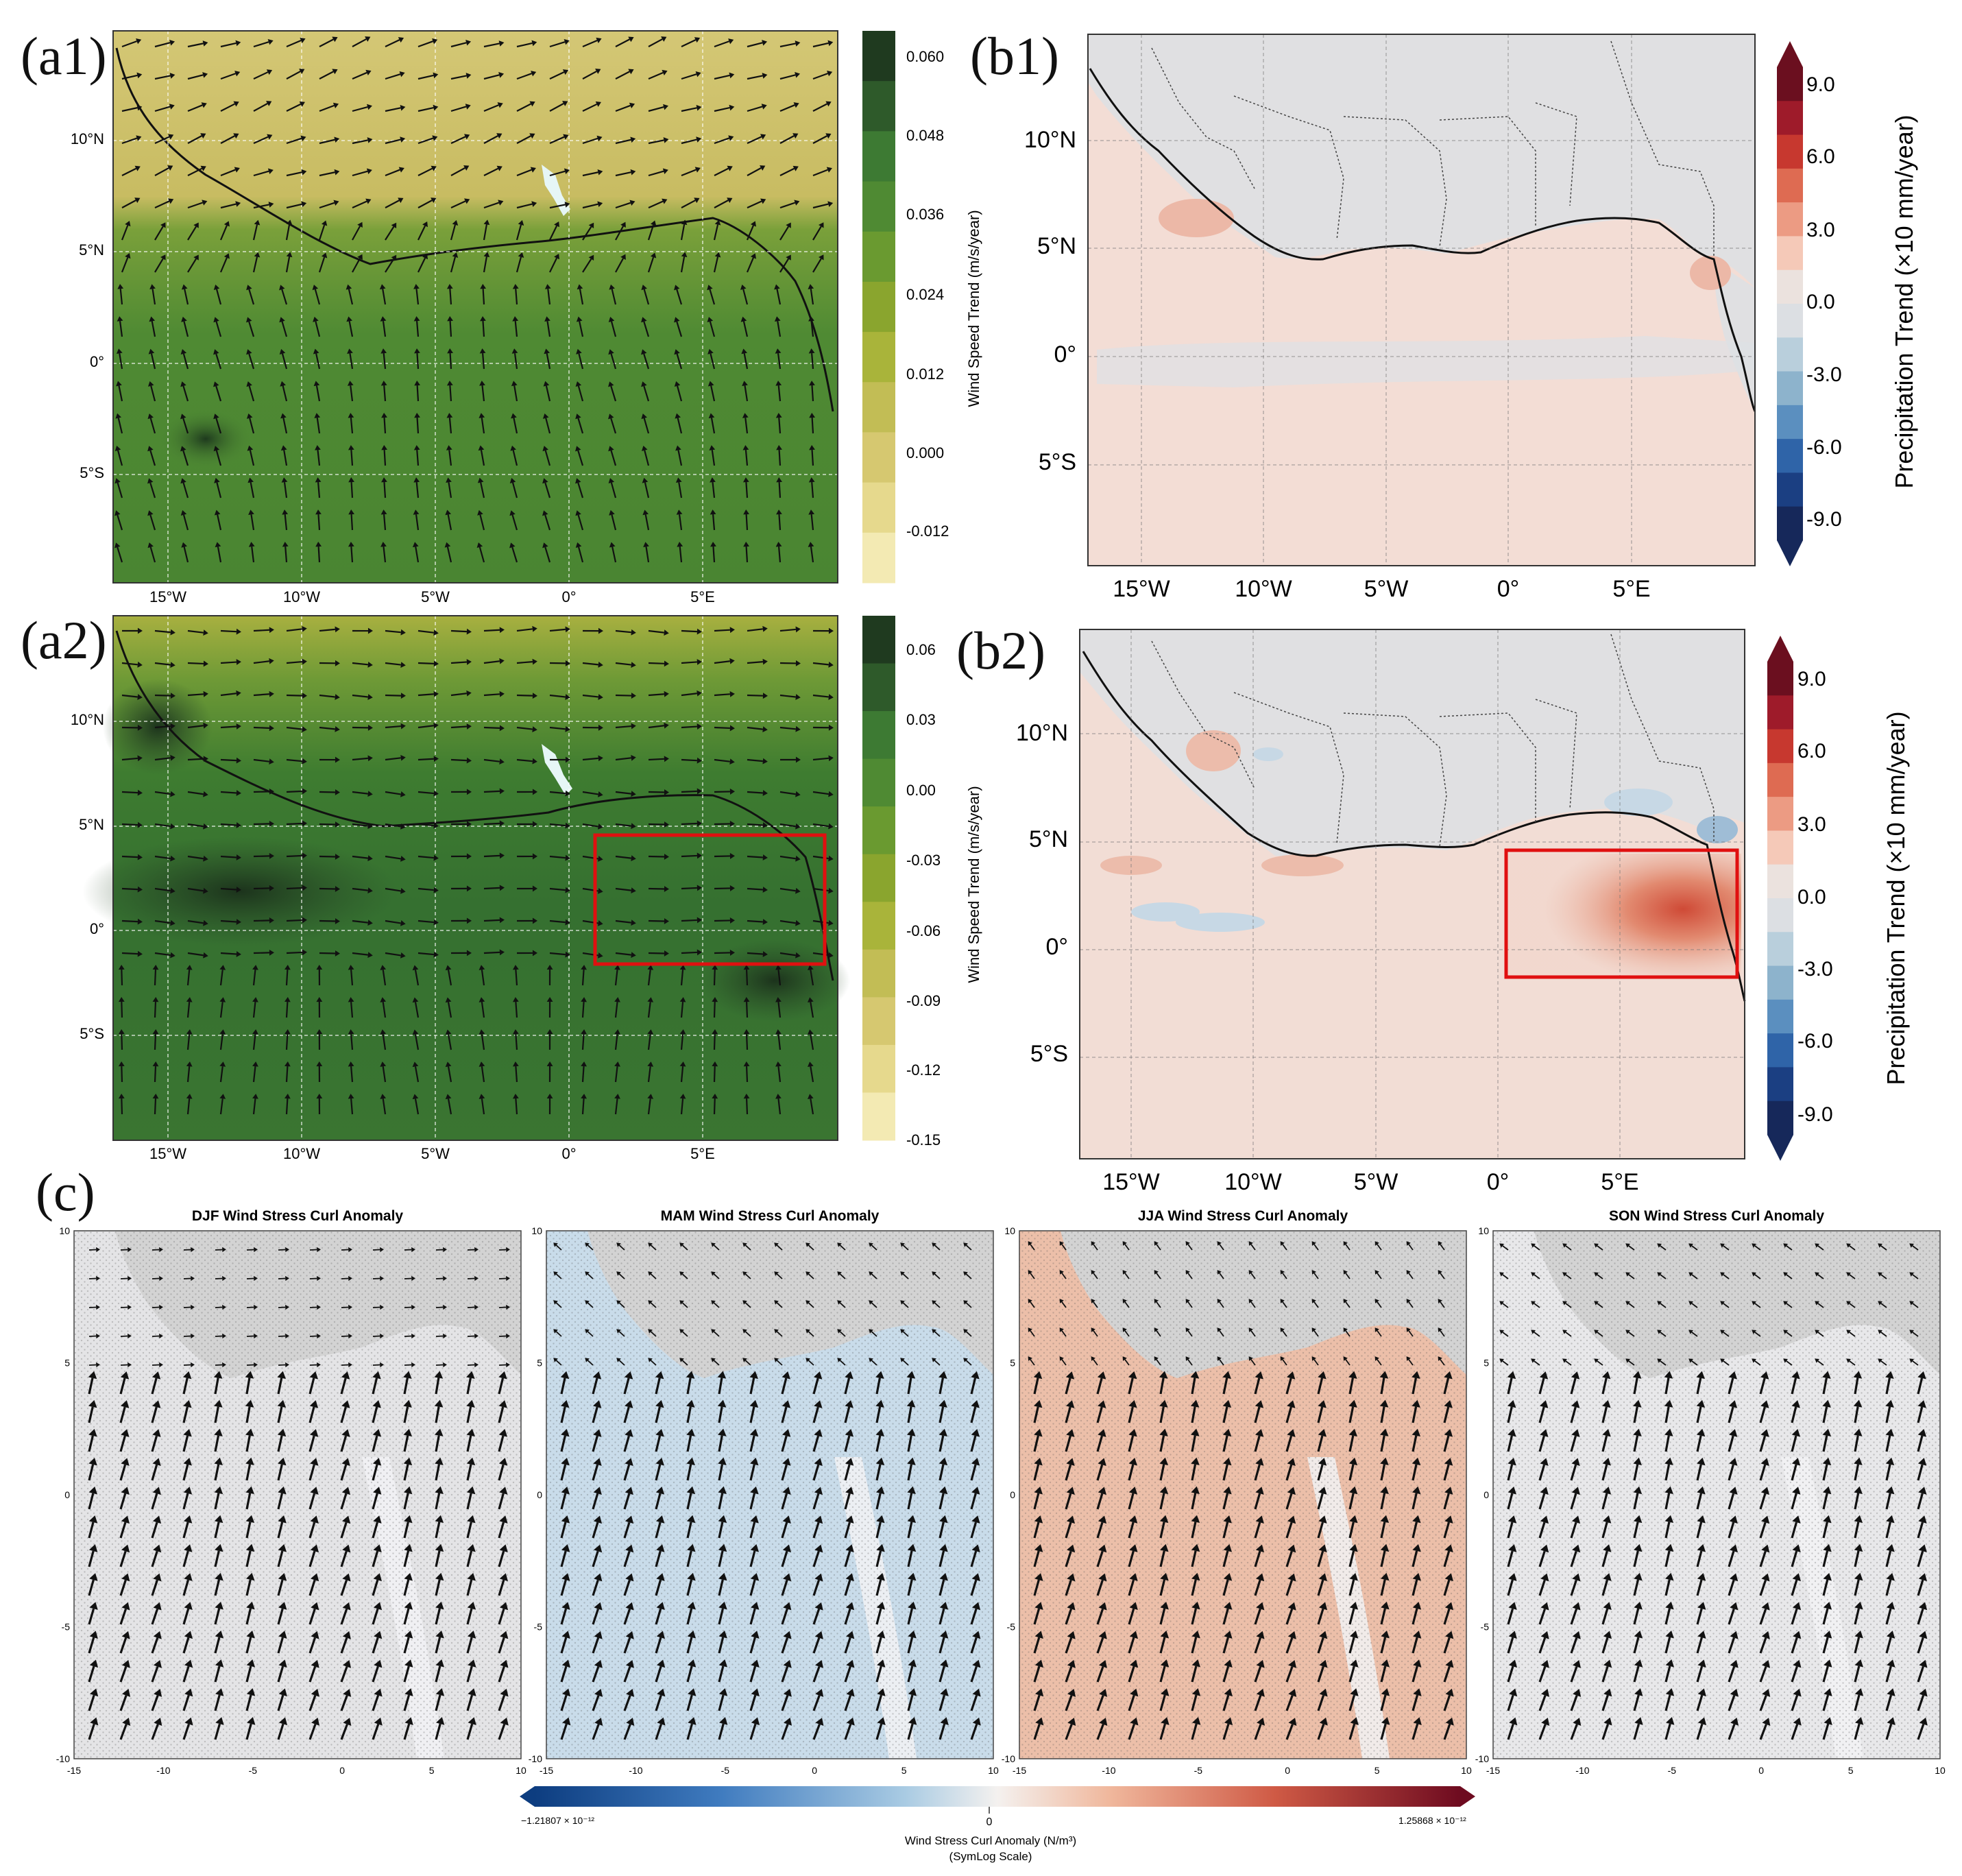  I want to click on subplot-stipple, so click(297, 1495).